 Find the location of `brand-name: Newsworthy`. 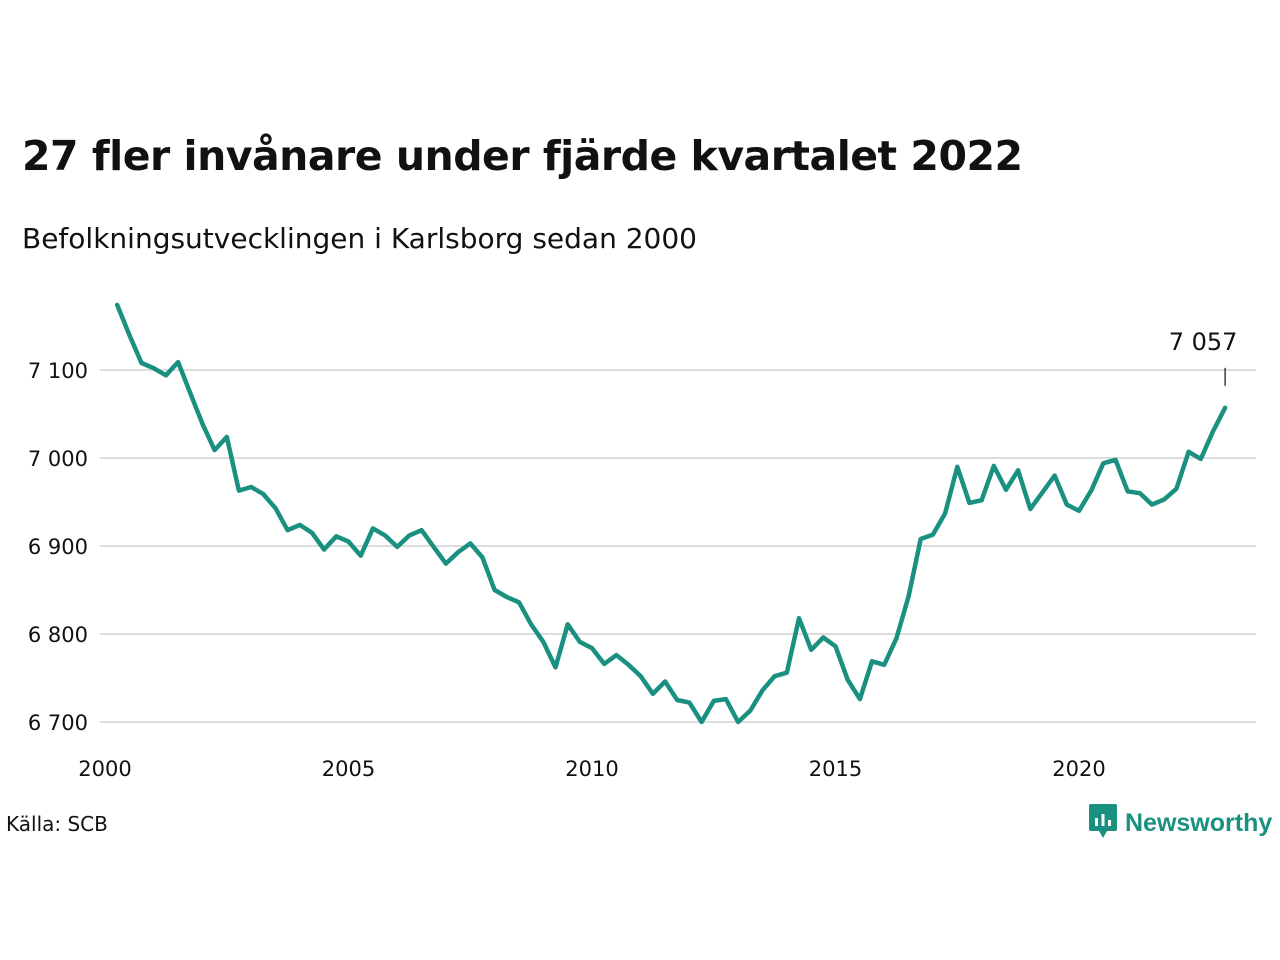

brand-name: Newsworthy is located at coordinates (1199, 822).